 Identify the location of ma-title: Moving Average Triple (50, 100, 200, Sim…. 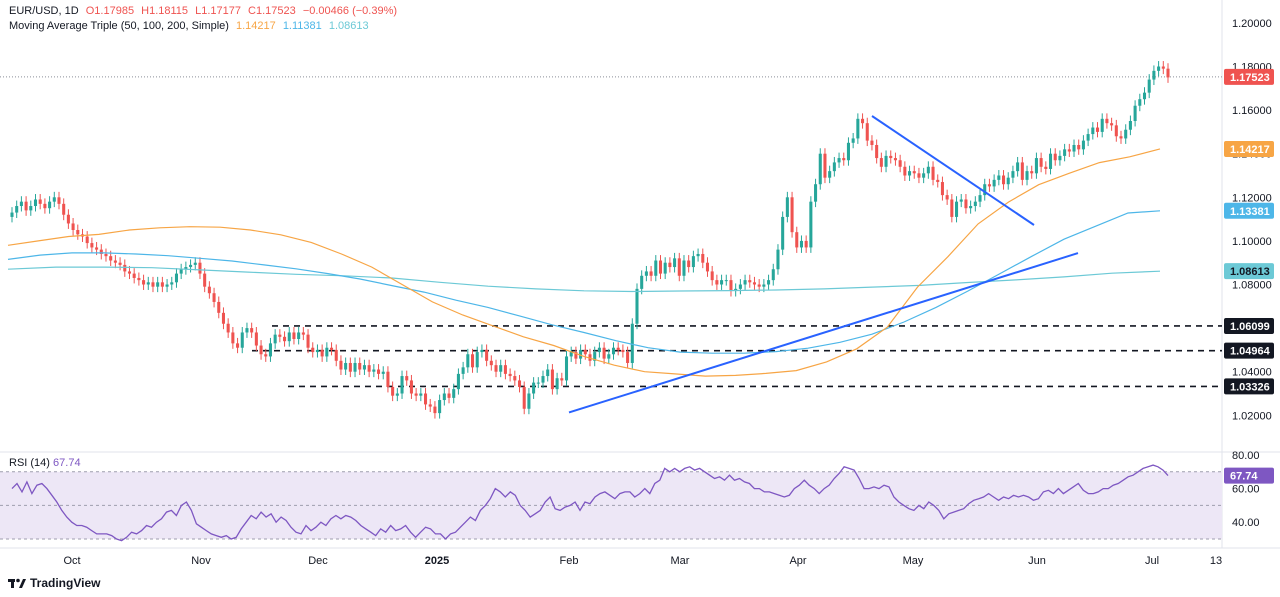
(119, 26).